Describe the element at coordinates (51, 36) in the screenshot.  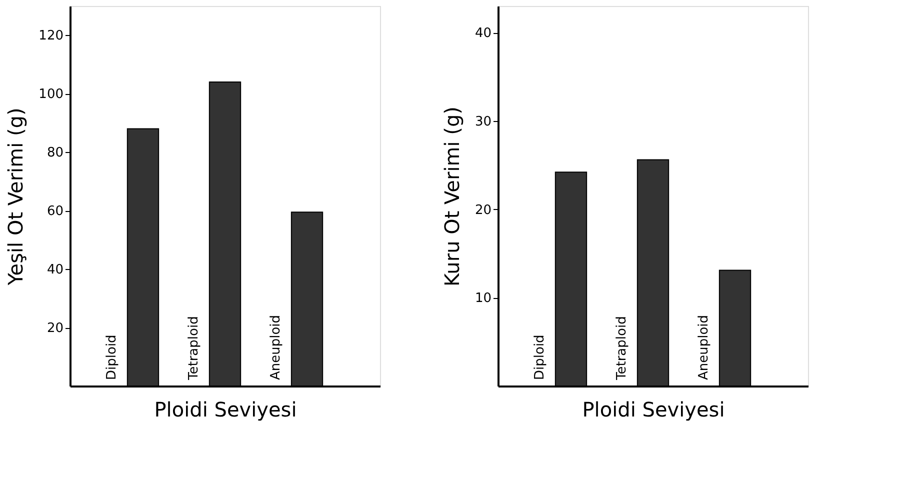
I see `y-tick-label: 120` at that location.